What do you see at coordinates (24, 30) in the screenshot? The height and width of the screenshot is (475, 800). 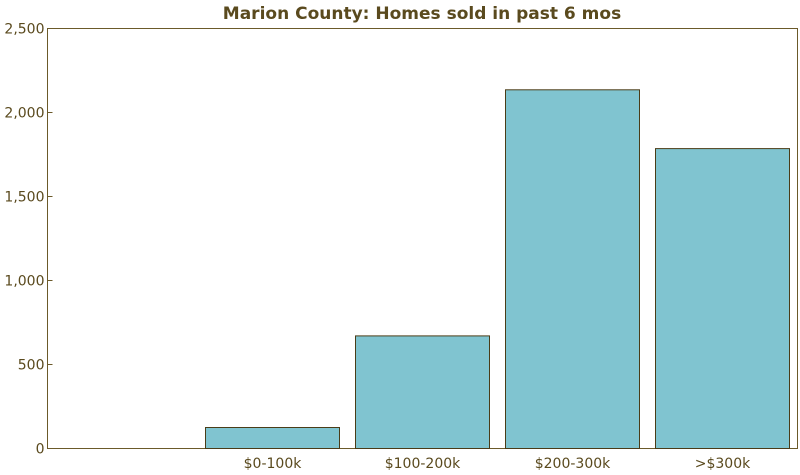 I see `y-tick-label: 2,500` at bounding box center [24, 30].